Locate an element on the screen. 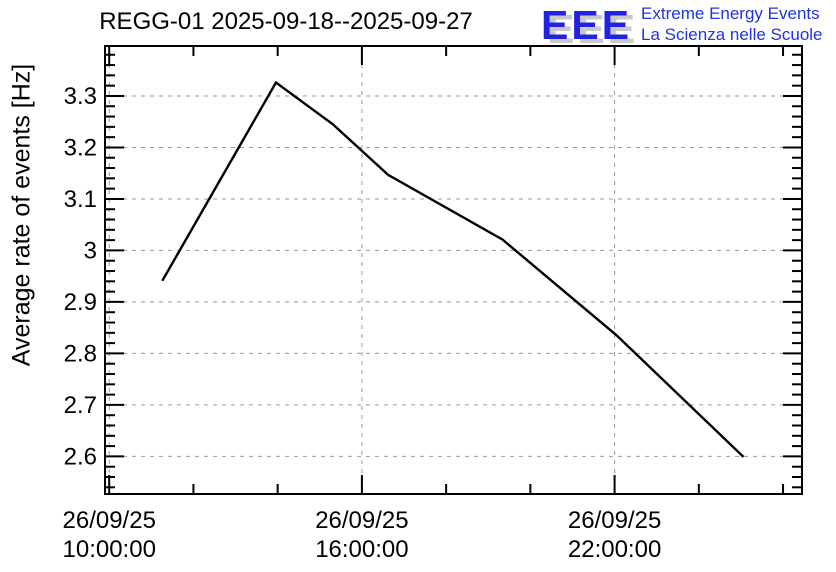  eee-logo-acronym: EEE is located at coordinates (587, 25).